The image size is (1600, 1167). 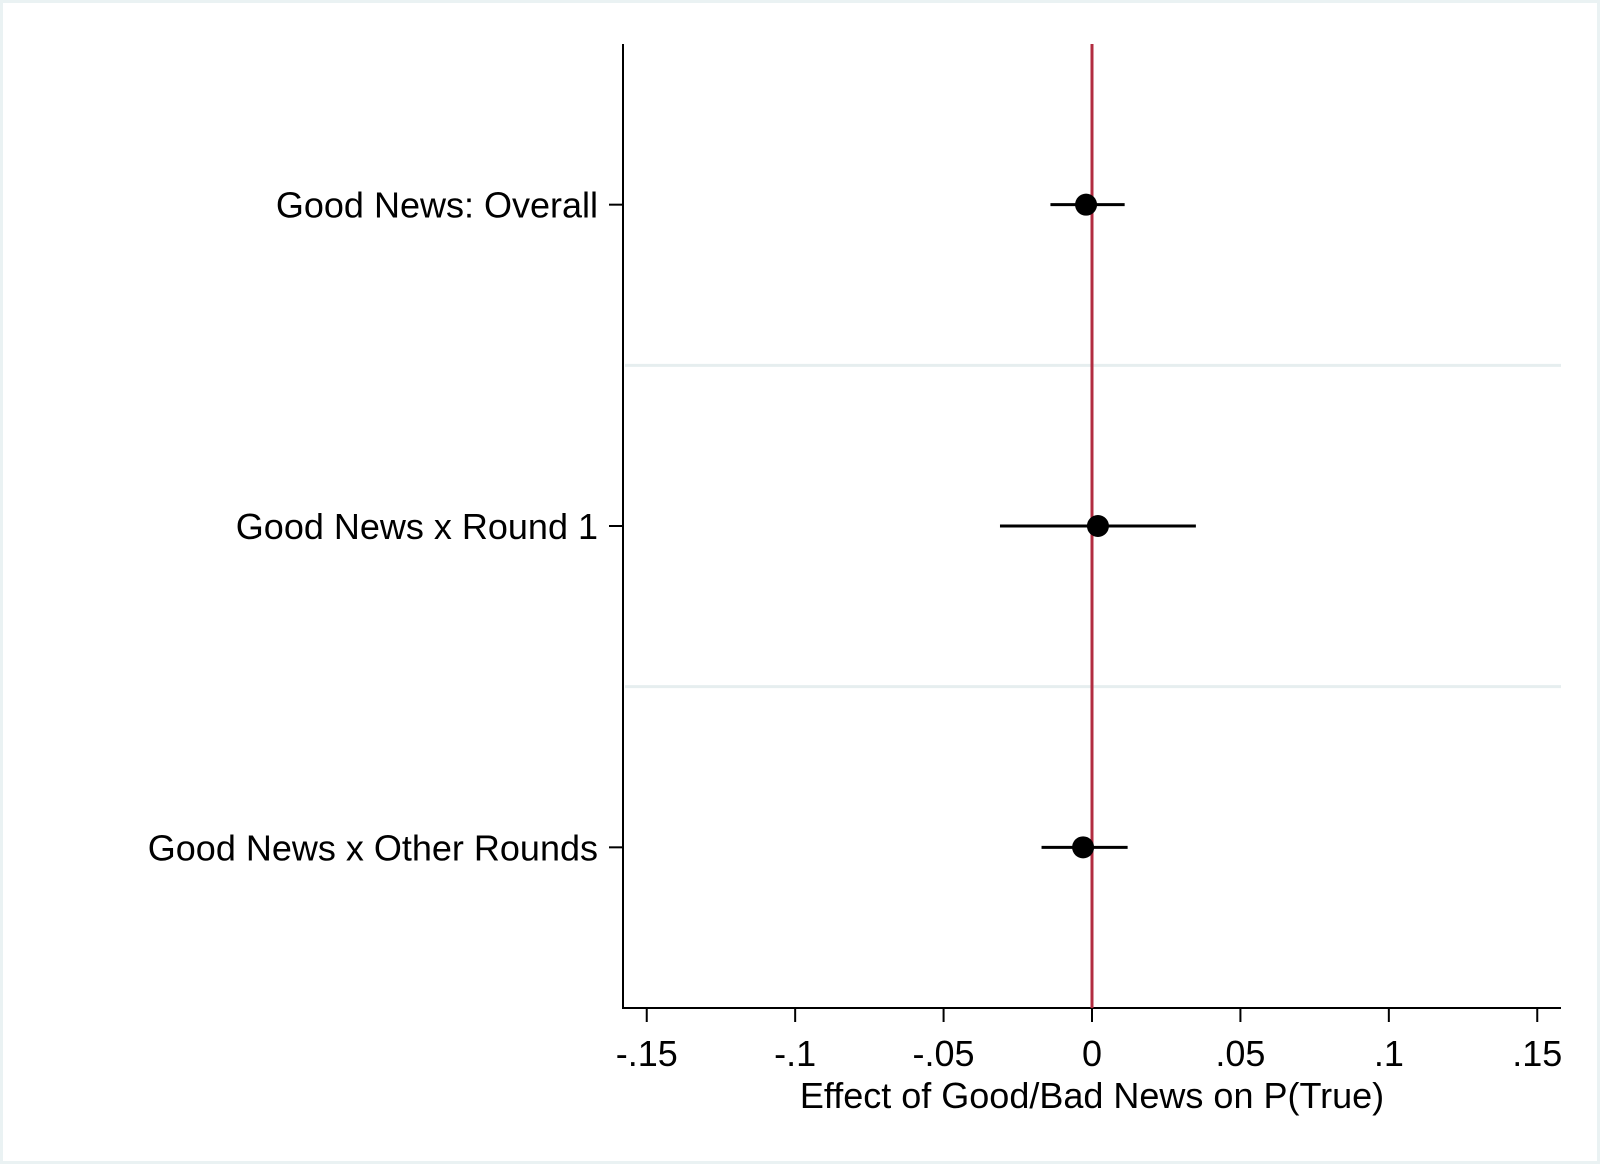 I want to click on x-tick-label: -.1, so click(x=795, y=1053).